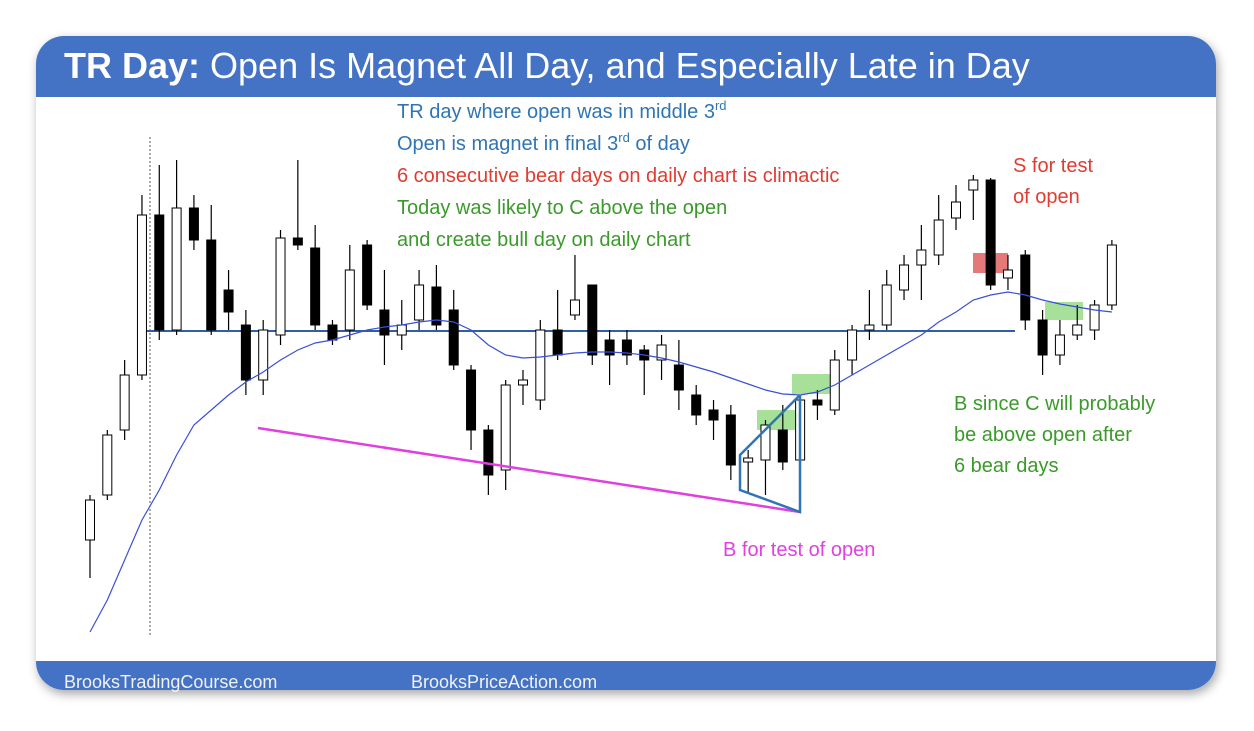  Describe the element at coordinates (1046, 197) in the screenshot. I see `note-text: of open` at that location.